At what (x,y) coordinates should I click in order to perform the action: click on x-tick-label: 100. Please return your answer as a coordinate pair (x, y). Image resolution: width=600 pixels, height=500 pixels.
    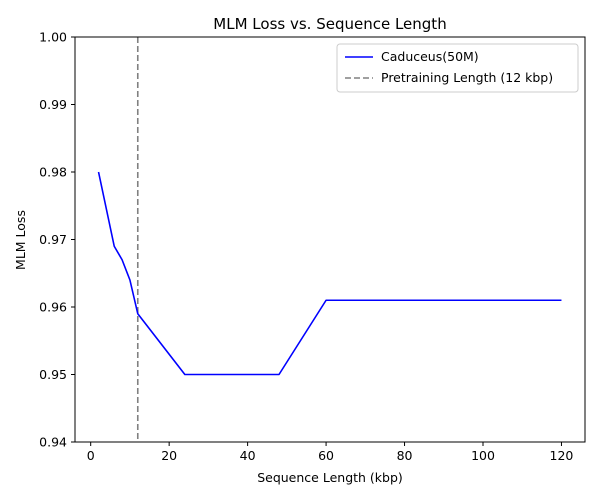
    Looking at the image, I should click on (483, 455).